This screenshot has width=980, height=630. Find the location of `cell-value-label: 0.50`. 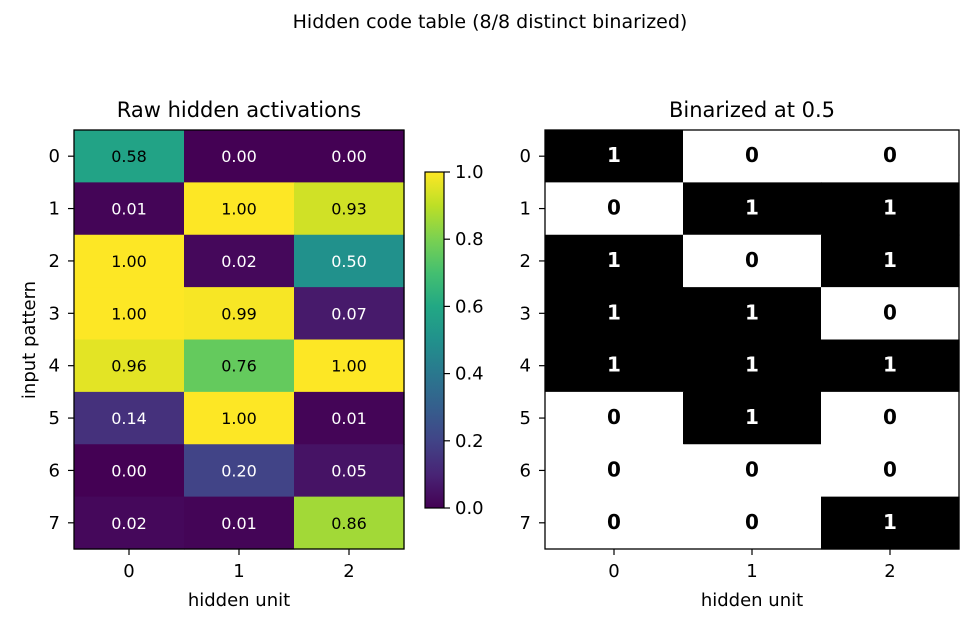

cell-value-label: 0.50 is located at coordinates (349, 261).